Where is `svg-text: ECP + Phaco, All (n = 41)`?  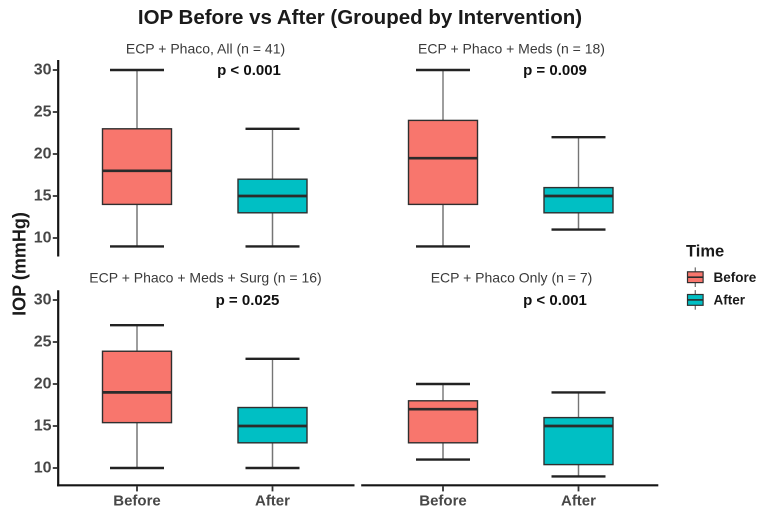 svg-text: ECP + Phaco, All (n = 41) is located at coordinates (205, 49).